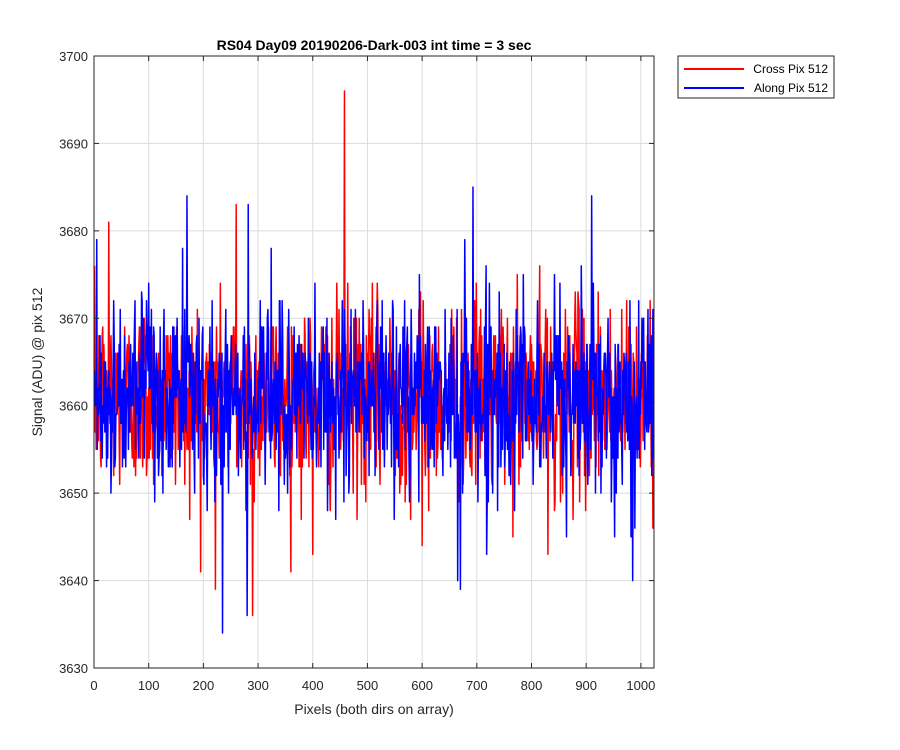 Image resolution: width=900 pixels, height=750 pixels. Describe the element at coordinates (374, 709) in the screenshot. I see `x-axis-label: Pixels (both dirs on array)` at that location.